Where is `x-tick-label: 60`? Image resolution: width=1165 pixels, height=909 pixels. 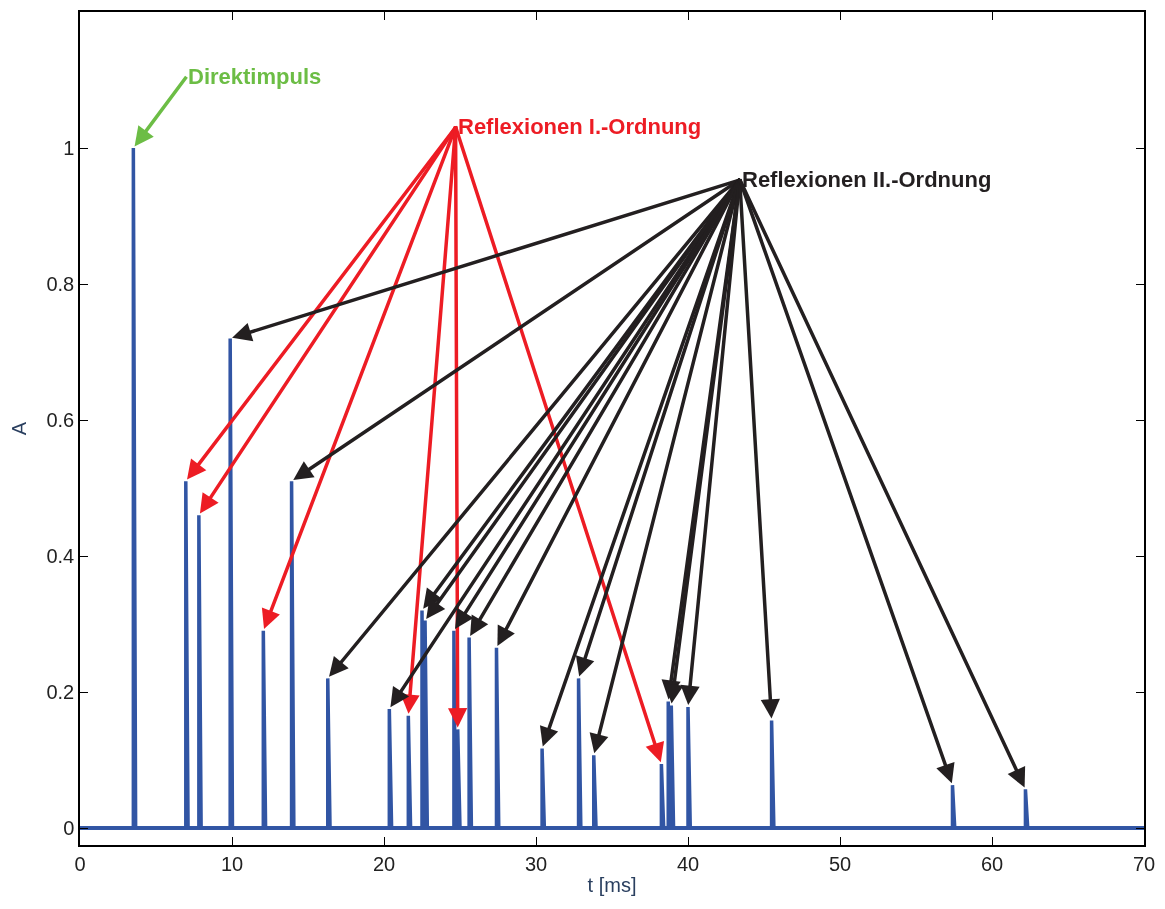 x-tick-label: 60 is located at coordinates (992, 863).